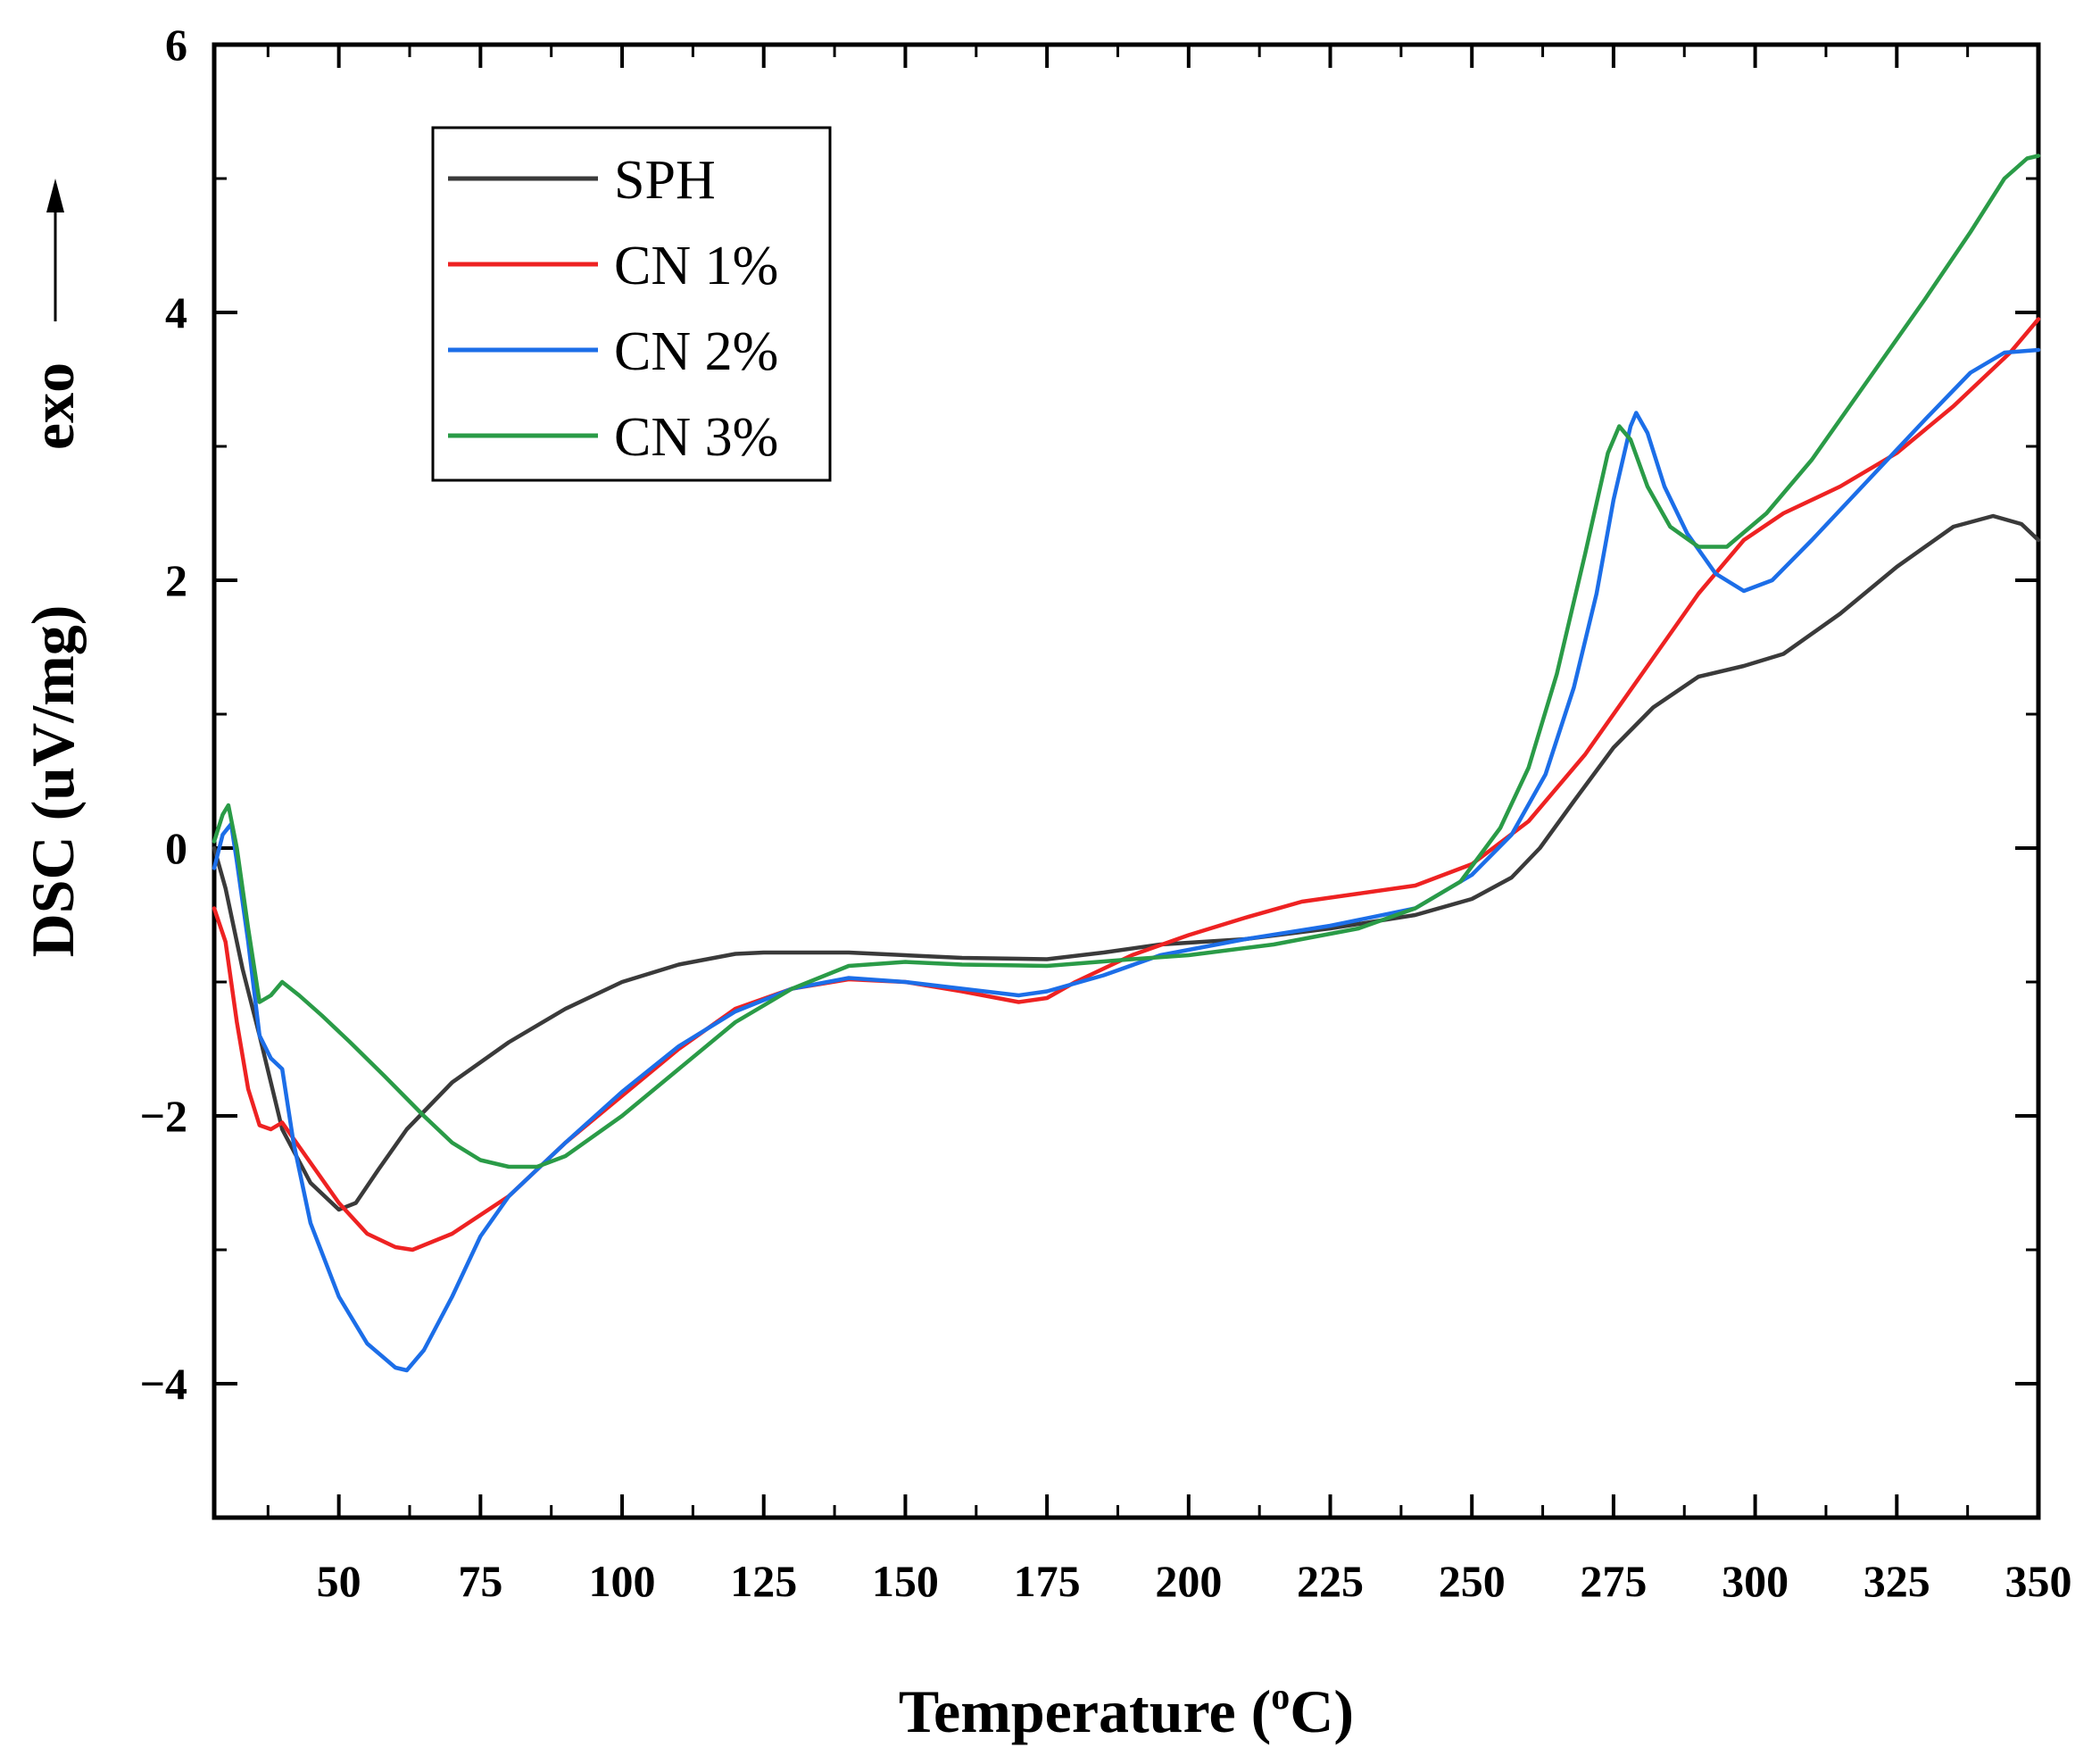 Image resolution: width=2100 pixels, height=1764 pixels. Describe the element at coordinates (1613, 1581) in the screenshot. I see `x-tick-label: 275` at that location.